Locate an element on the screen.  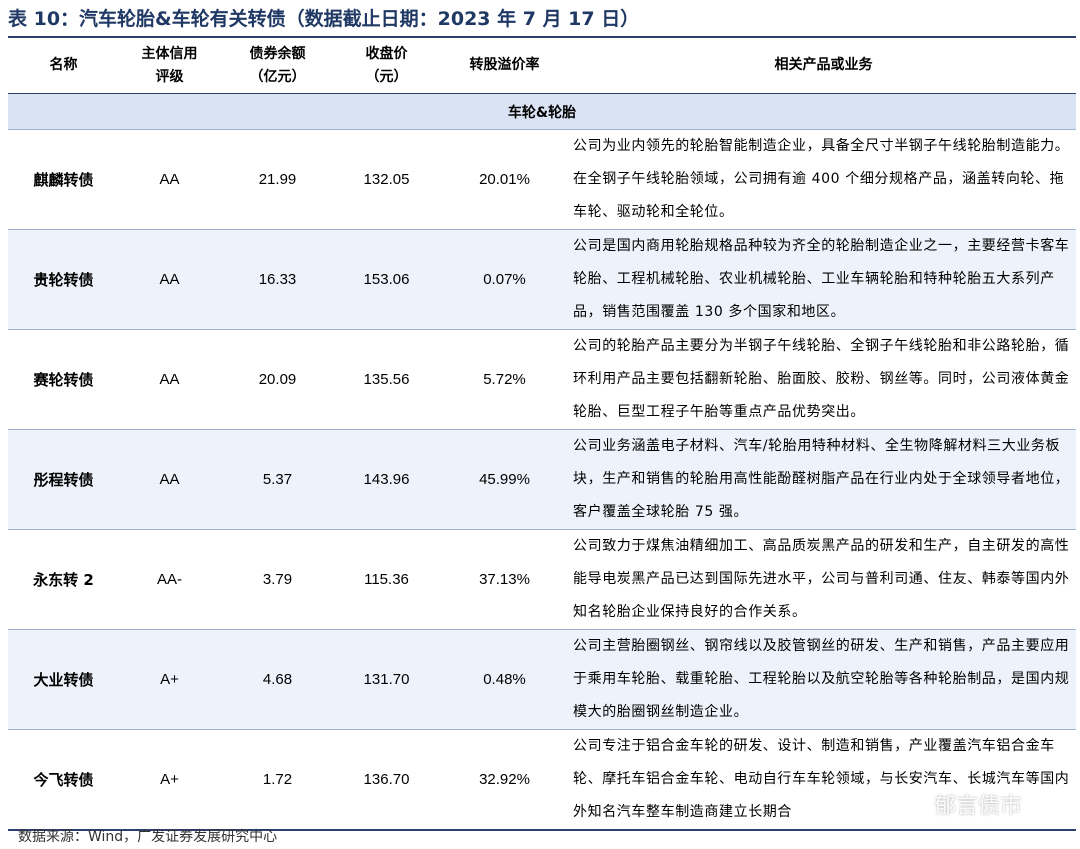
source-note: 数据来源：Wind，广发证券发展研究中心 is located at coordinates (148, 837).